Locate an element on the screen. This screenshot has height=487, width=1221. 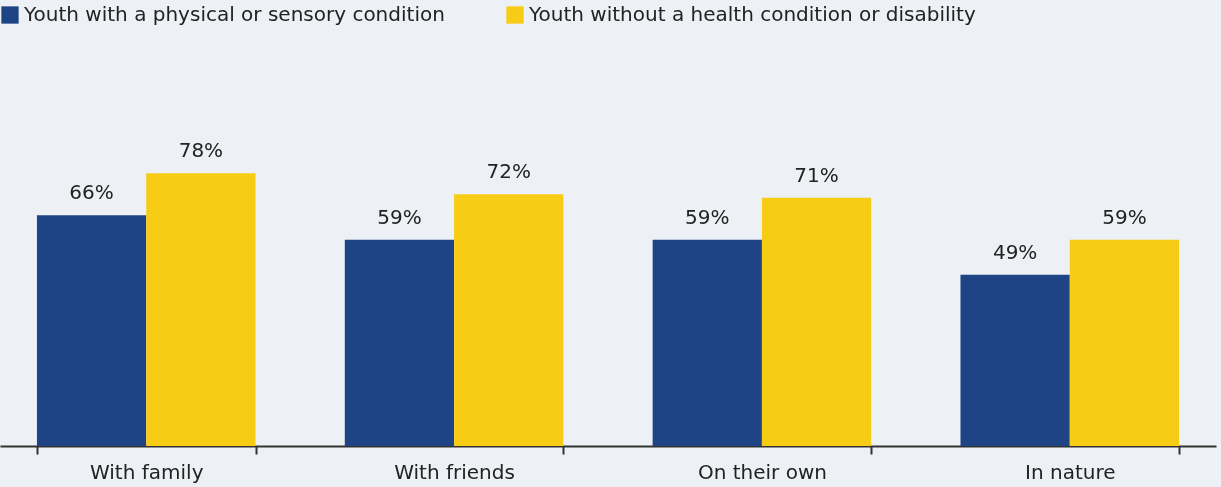
data-label: 78% is located at coordinates (201, 150).